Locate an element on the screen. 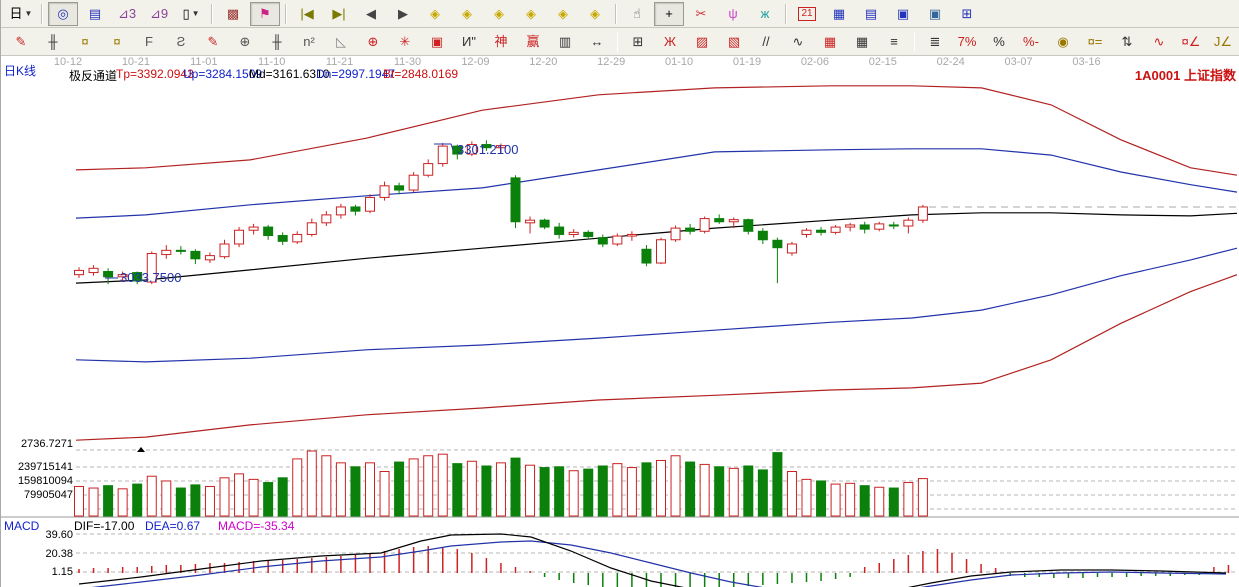 The height and width of the screenshot is (587, 1239). diamond-right-icon: ◈ is located at coordinates (467, 14).